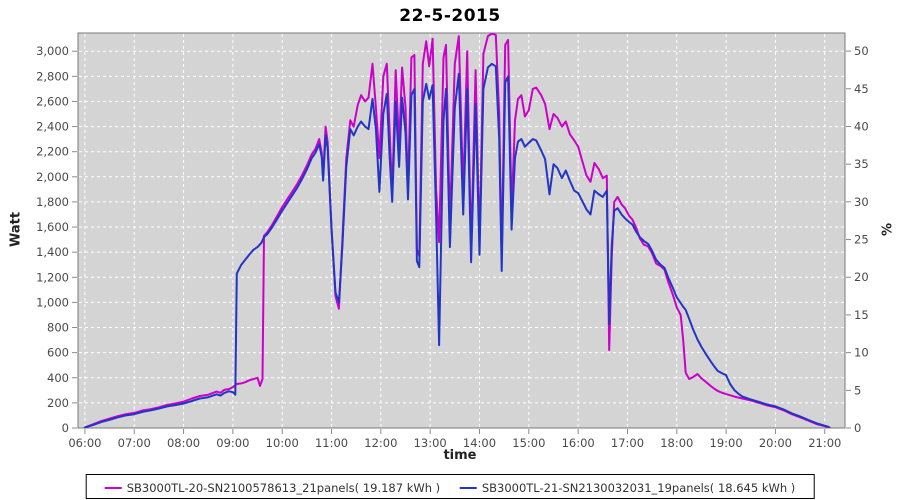 This screenshot has width=900, height=500. Describe the element at coordinates (676, 443) in the screenshot. I see `x-tick-label: 18:00` at that location.